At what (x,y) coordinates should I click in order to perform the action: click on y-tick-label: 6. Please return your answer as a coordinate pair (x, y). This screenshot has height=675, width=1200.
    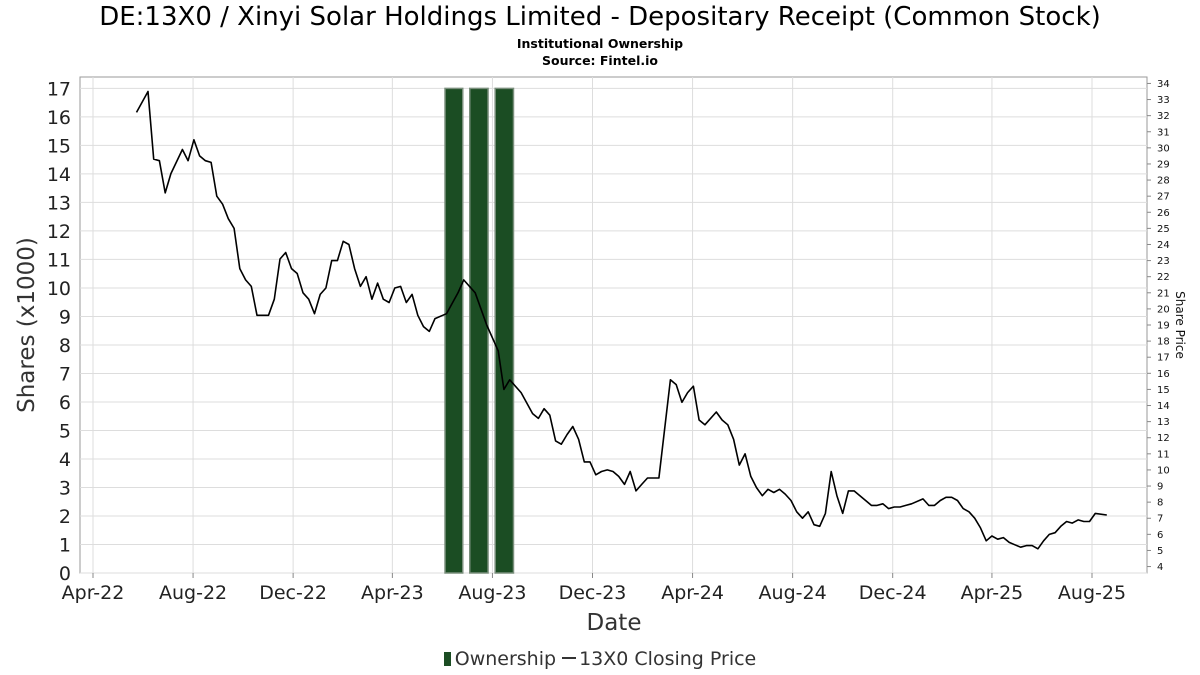
    Looking at the image, I should click on (65, 403).